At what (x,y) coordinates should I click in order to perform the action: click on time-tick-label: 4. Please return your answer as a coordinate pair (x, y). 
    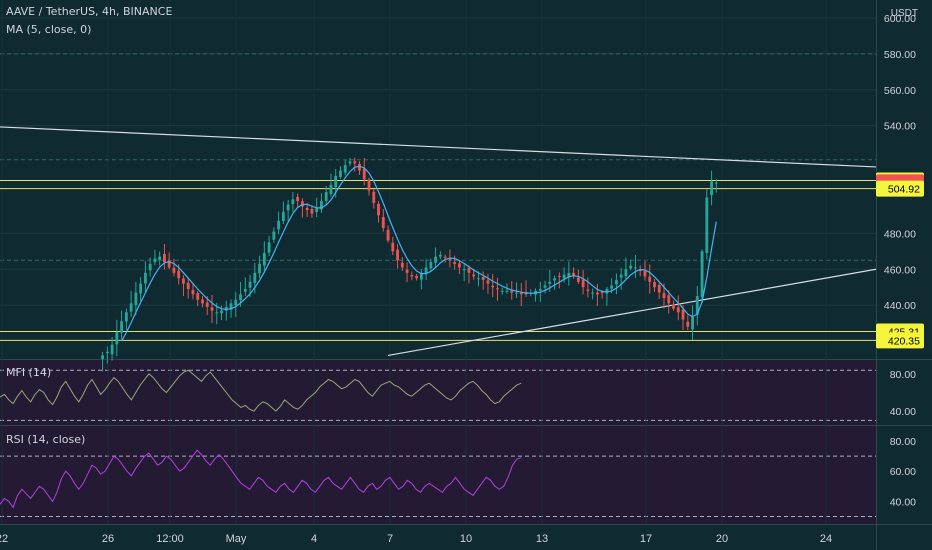
    Looking at the image, I should click on (314, 539).